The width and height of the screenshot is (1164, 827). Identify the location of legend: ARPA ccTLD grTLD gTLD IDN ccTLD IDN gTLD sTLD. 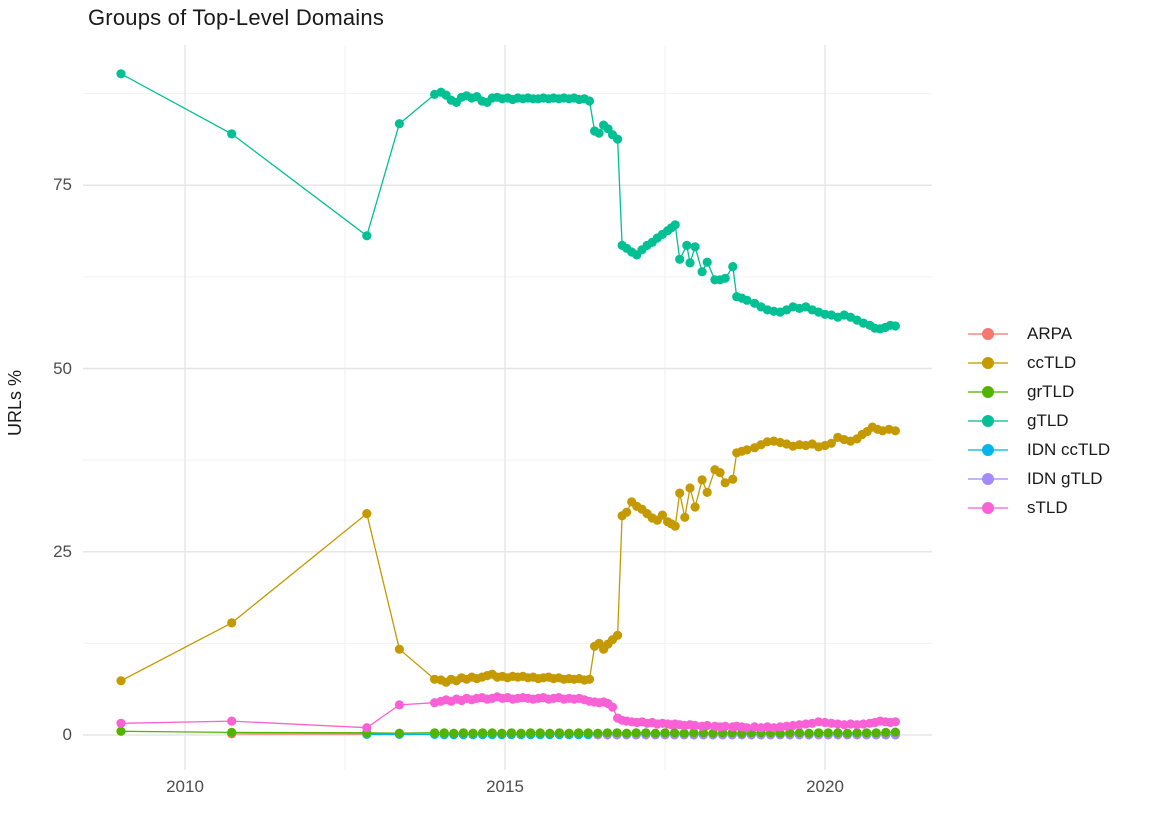
(1039, 420).